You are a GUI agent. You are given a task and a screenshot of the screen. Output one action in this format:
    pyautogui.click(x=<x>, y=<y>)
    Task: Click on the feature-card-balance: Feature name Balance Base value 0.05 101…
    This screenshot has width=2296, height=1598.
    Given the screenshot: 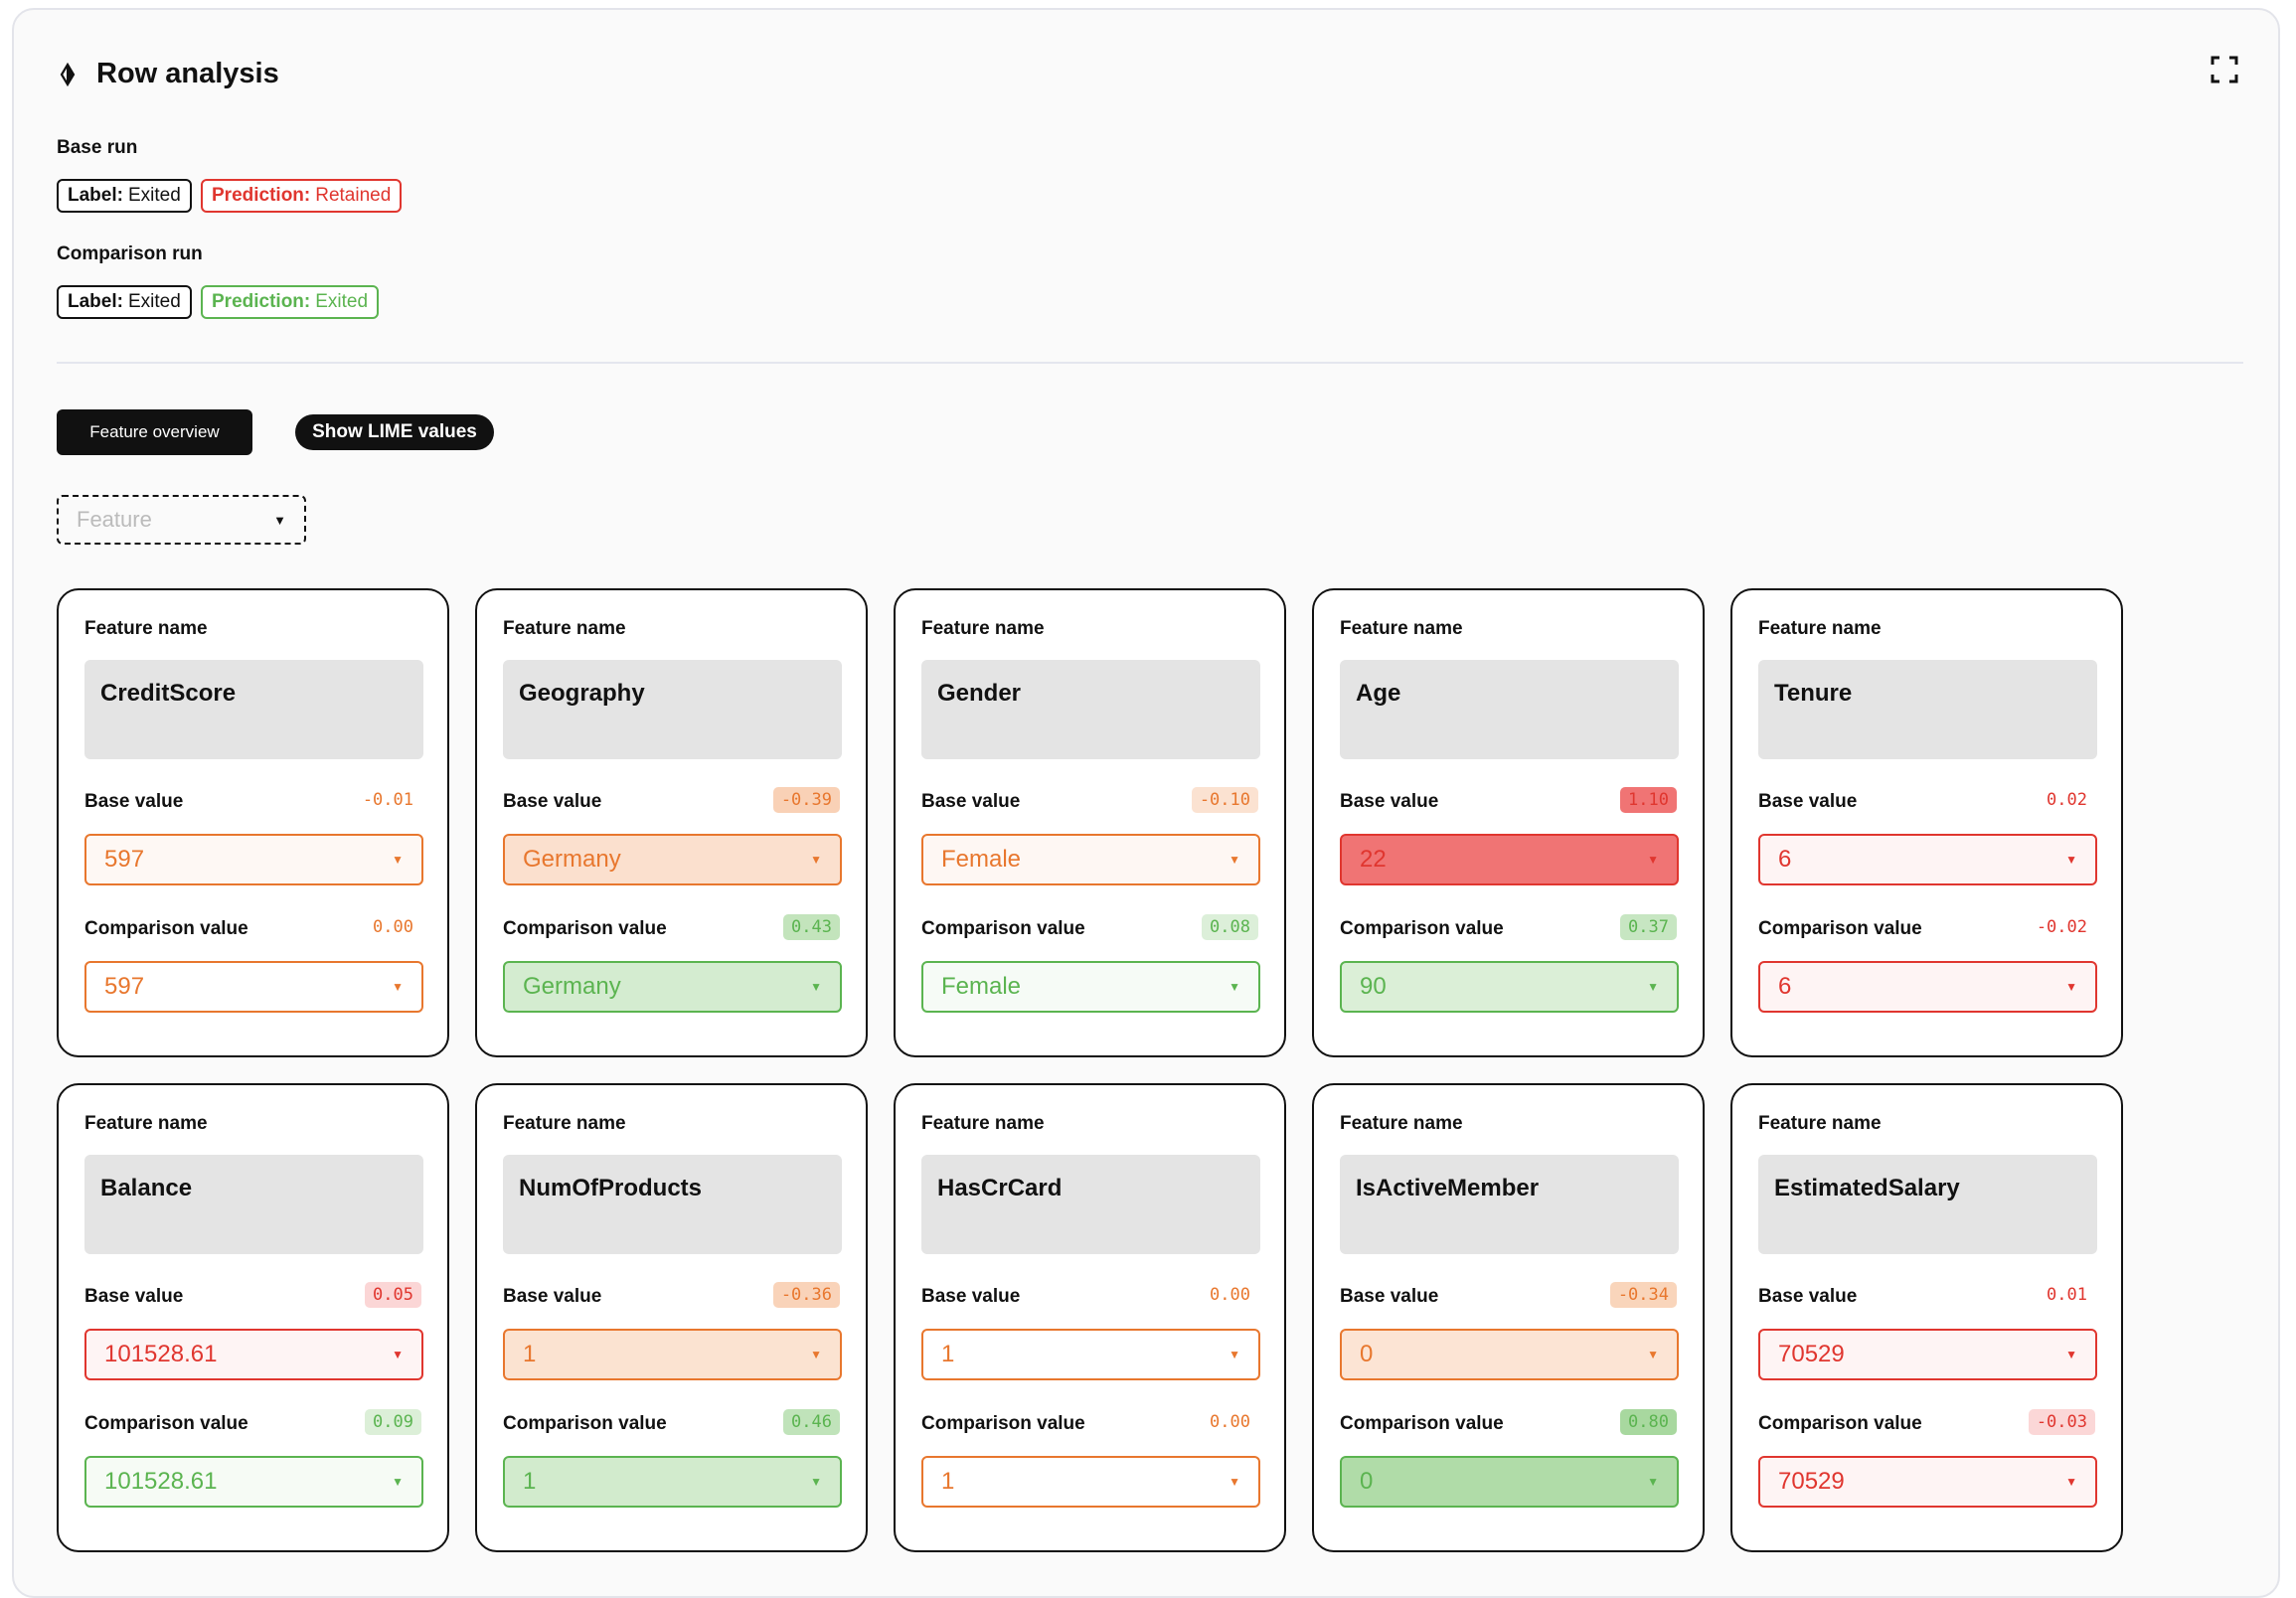 What is the action you would take?
    pyautogui.click(x=253, y=1317)
    